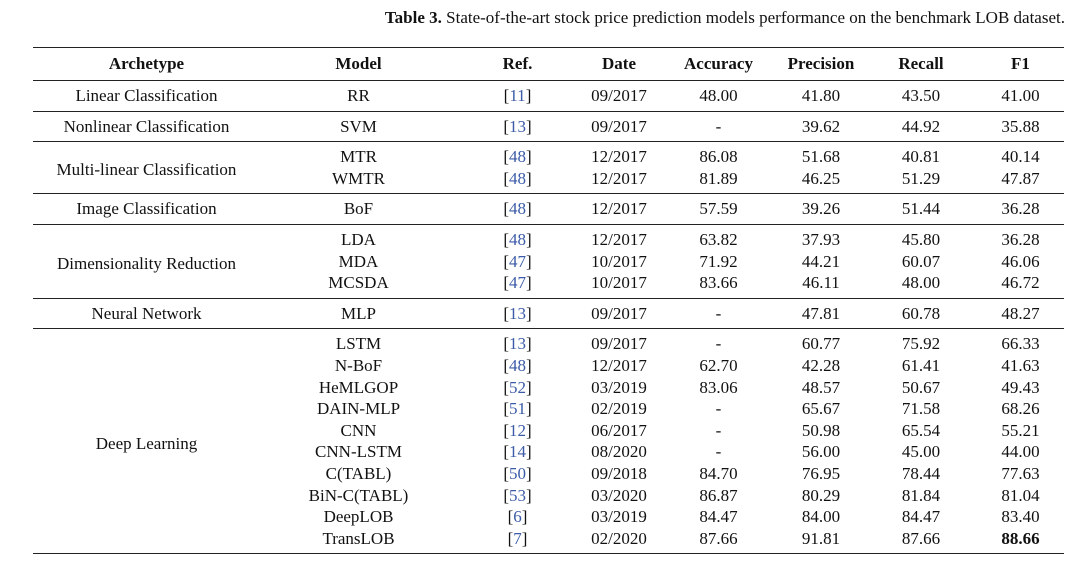 This screenshot has height=581, width=1080. Describe the element at coordinates (821, 452) in the screenshot. I see `precision-cell: 56.00` at that location.